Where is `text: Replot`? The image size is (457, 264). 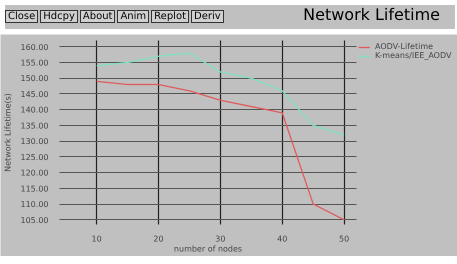 text: Replot is located at coordinates (170, 16).